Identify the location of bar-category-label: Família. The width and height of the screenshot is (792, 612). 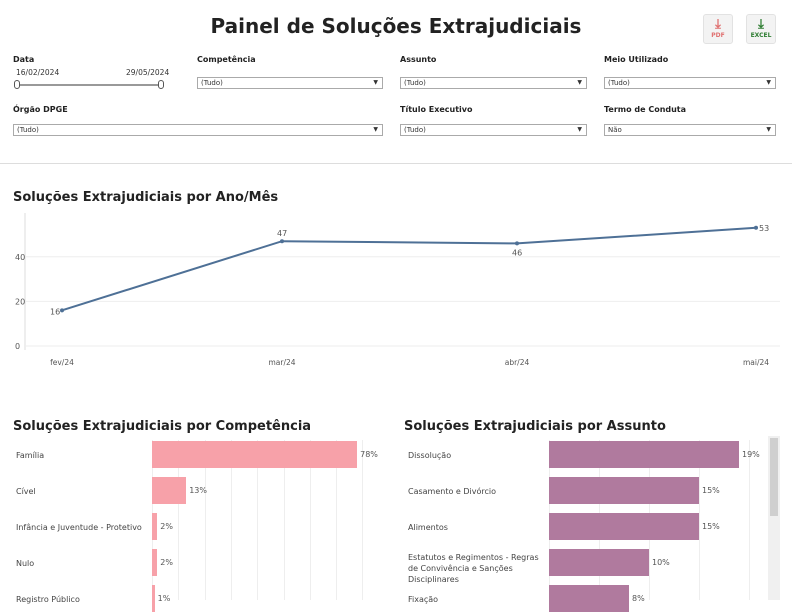
(30, 455).